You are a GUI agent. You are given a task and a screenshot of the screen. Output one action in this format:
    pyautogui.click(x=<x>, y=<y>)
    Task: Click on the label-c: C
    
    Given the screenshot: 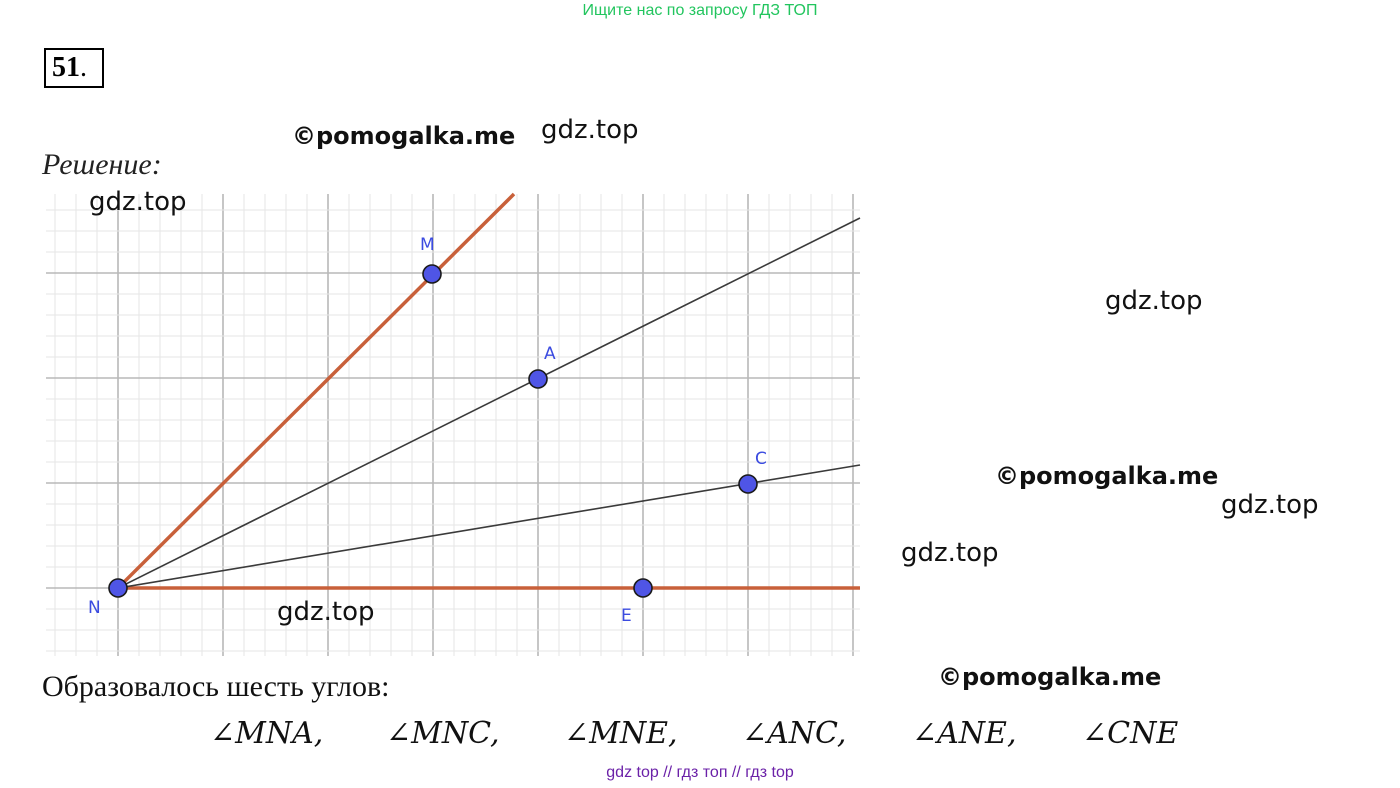 What is the action you would take?
    pyautogui.click(x=761, y=459)
    